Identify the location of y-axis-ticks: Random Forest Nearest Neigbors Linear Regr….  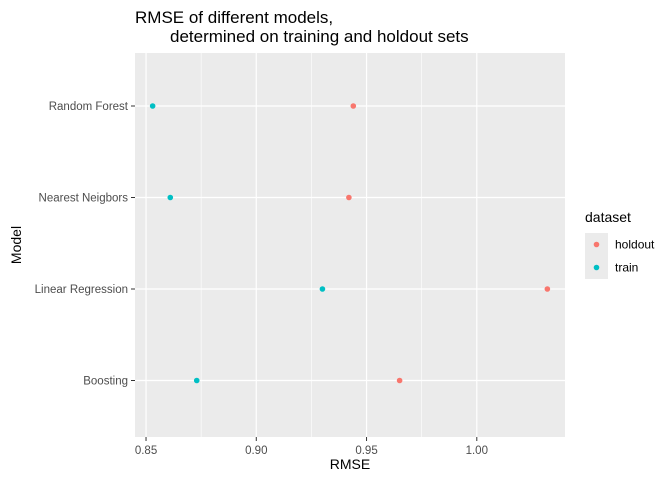
(85, 244).